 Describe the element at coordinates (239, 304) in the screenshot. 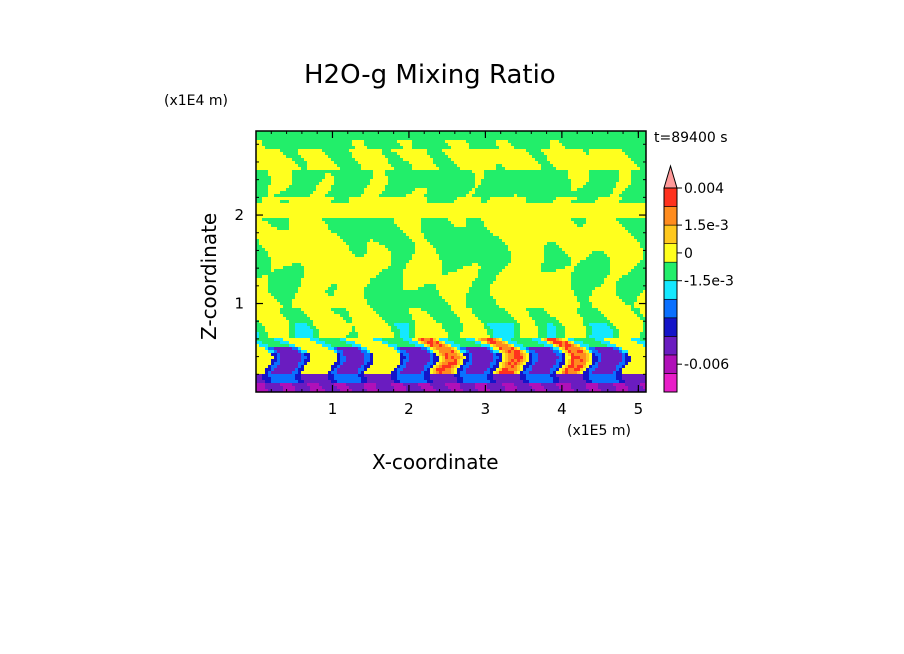

I see `z-tick-label: 1` at that location.